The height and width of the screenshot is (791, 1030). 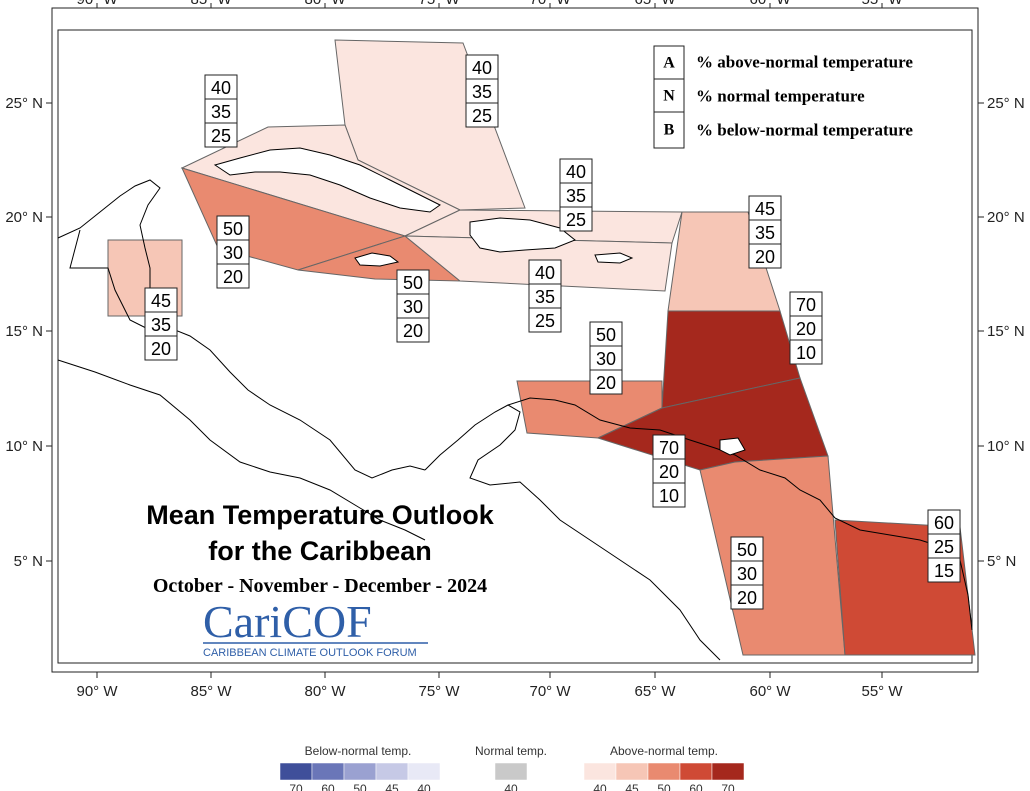 I want to click on abn-legend-text-n: % normal temperature, so click(x=780, y=96).